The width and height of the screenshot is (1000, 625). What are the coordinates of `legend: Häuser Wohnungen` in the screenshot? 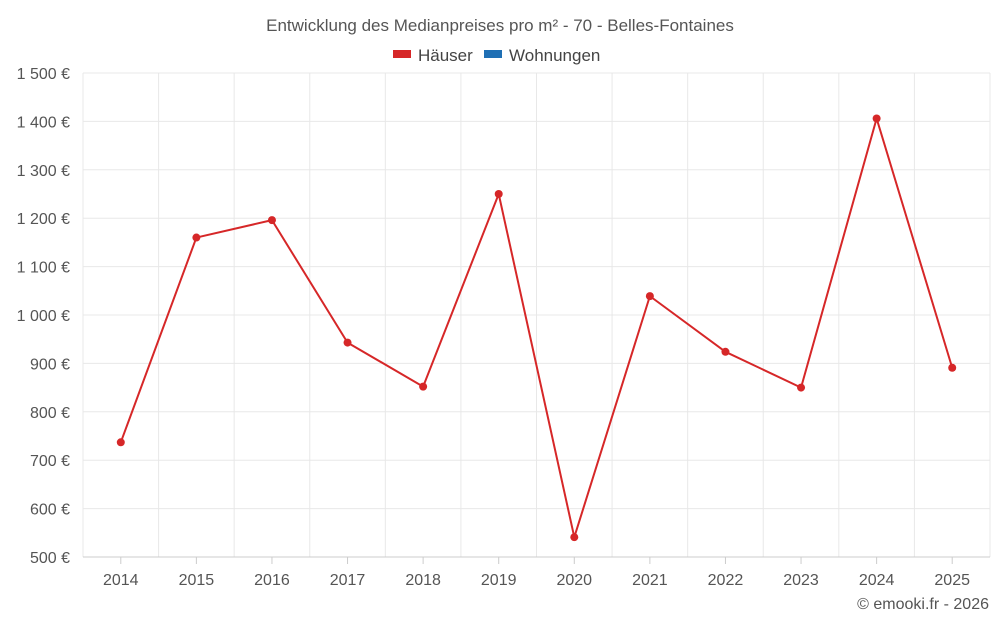 It's located at (496, 55).